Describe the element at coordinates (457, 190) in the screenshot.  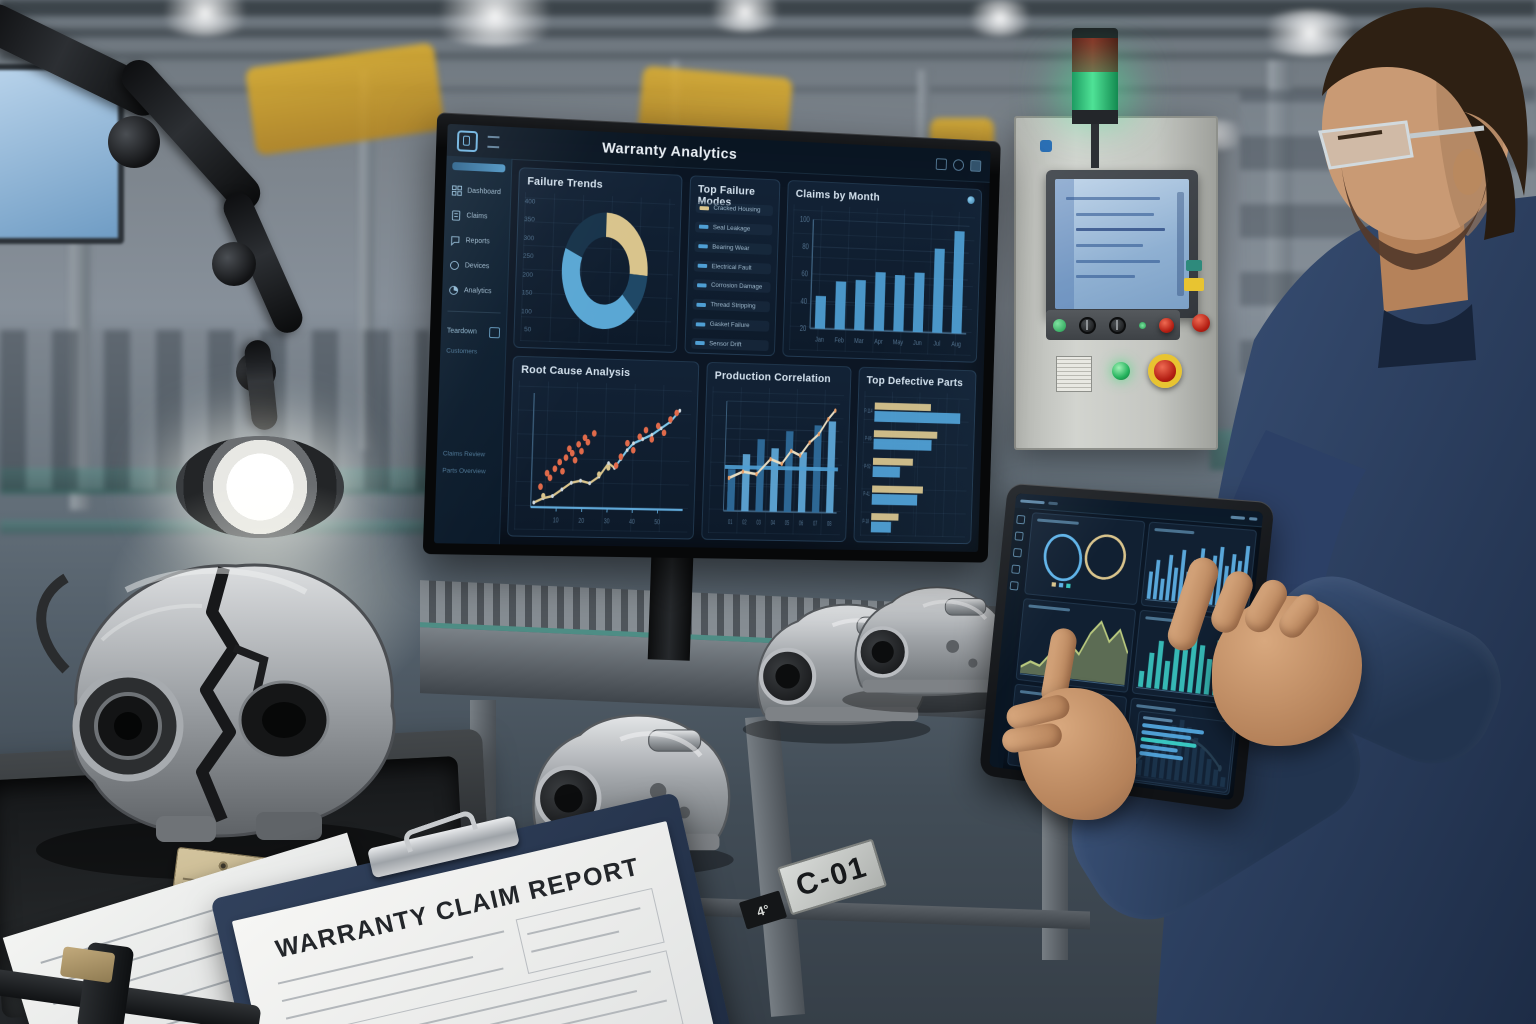
I see `grid-icon` at that location.